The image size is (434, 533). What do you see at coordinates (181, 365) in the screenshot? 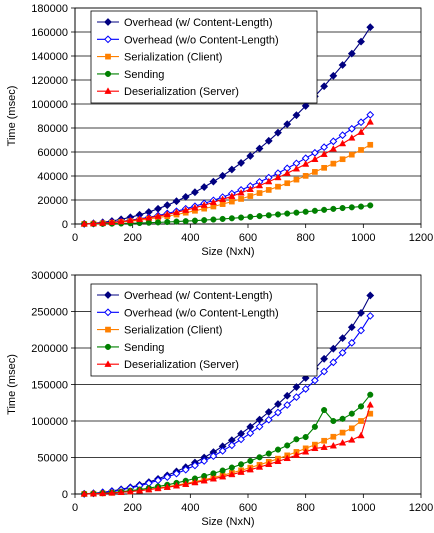
I see `legend-label: Deserialization (Server)` at bounding box center [181, 365].